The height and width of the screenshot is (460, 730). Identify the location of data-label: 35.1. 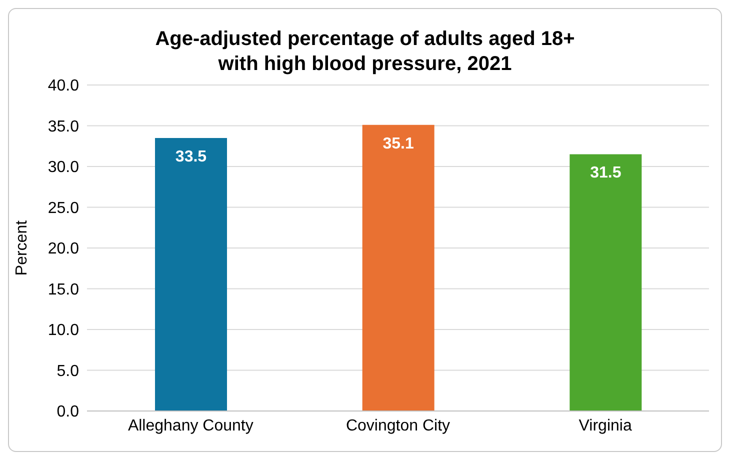
(398, 143).